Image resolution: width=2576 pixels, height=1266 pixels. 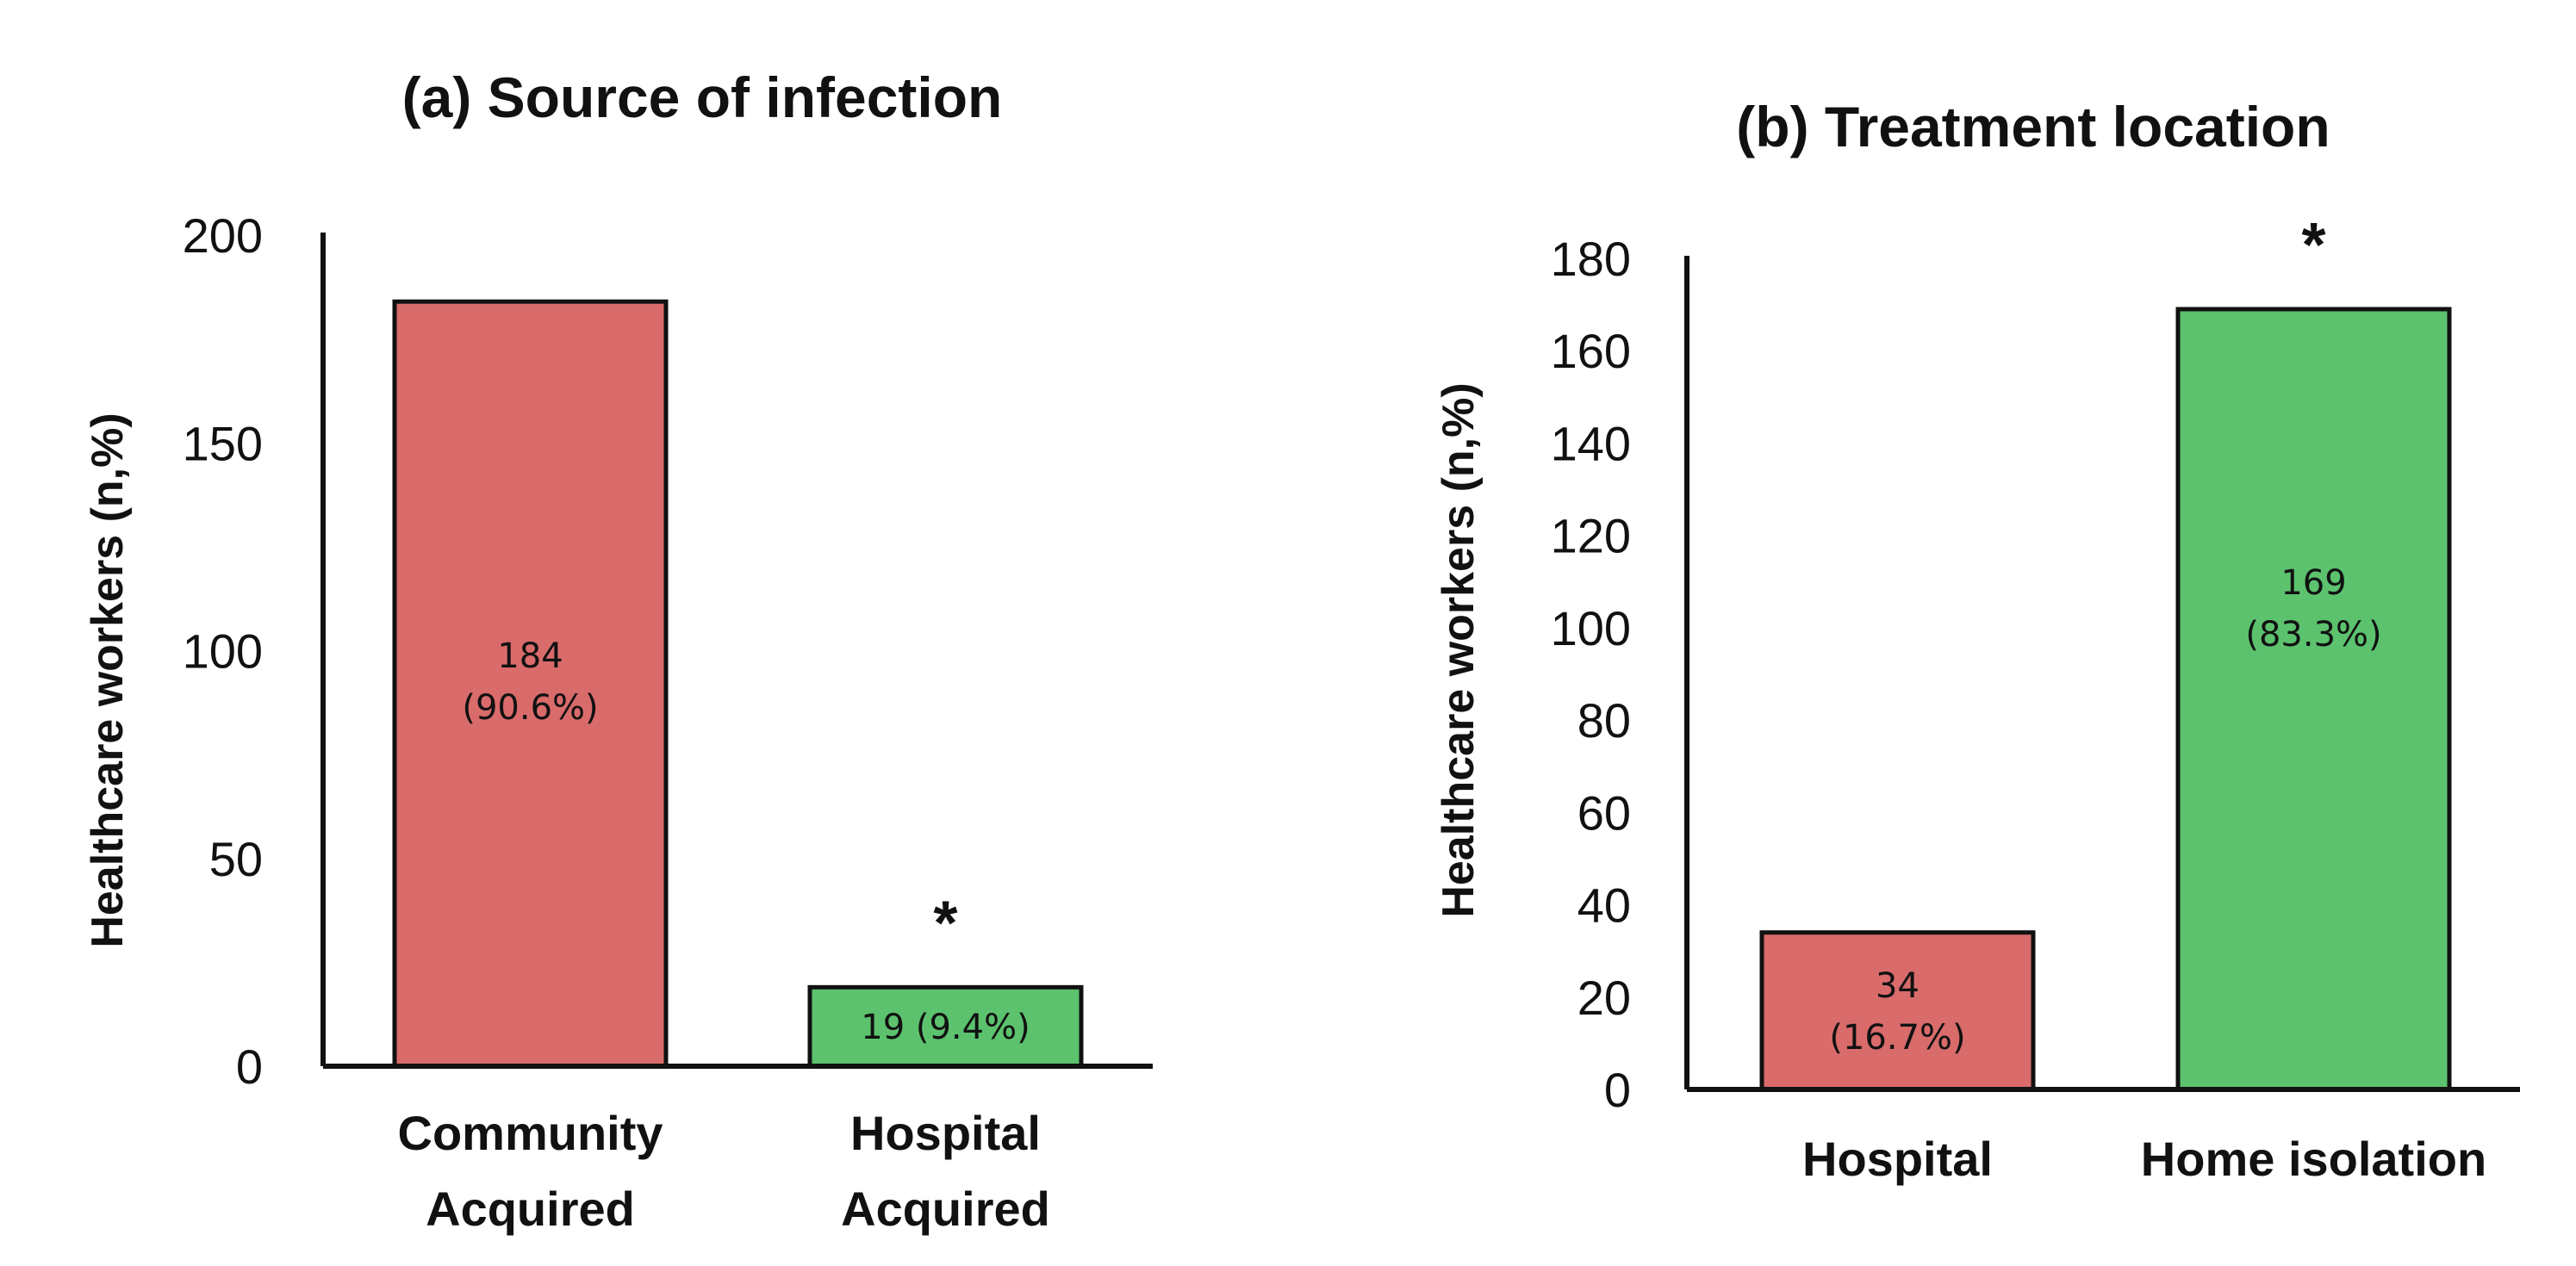 What do you see at coordinates (108, 680) in the screenshot?
I see `panel-a-y-axis-label: Healthcare workers (n,%)` at bounding box center [108, 680].